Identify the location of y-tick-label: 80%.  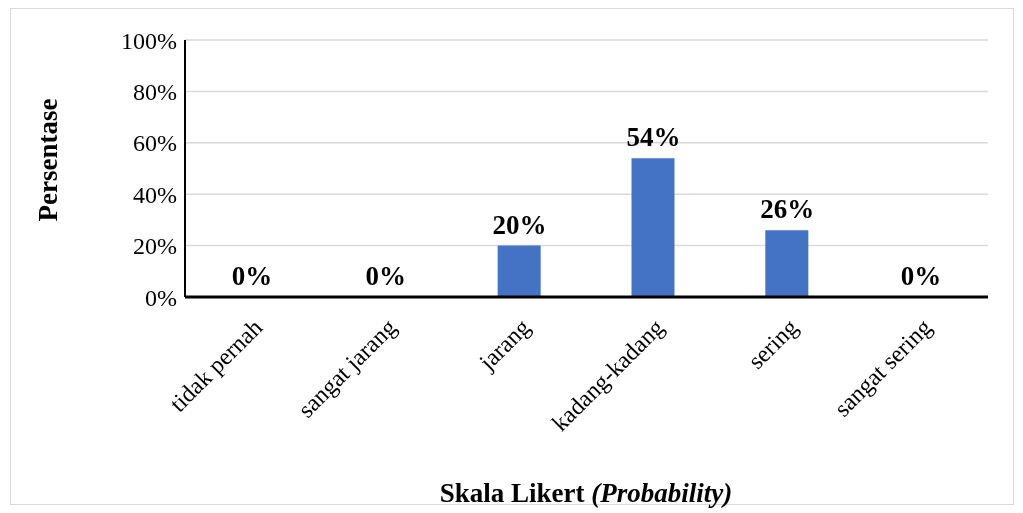
(155, 91).